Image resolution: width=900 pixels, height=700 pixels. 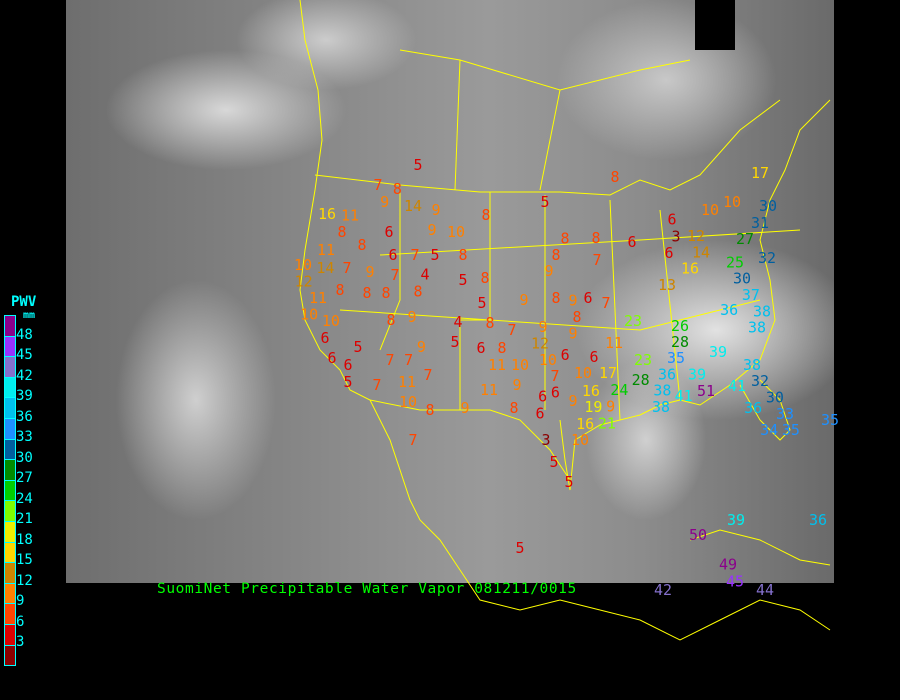 I want to click on canada-province-line, so click(x=550, y=140).